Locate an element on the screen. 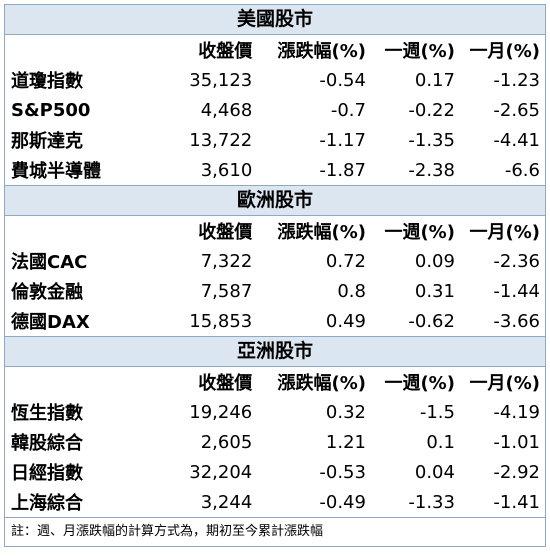 The width and height of the screenshot is (550, 560). close-value: 2,605 is located at coordinates (226, 442).